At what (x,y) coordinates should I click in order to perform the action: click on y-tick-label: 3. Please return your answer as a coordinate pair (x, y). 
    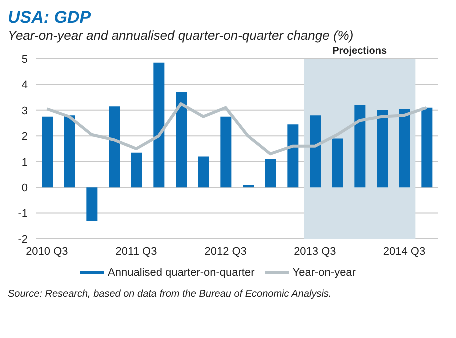
    Looking at the image, I should click on (25, 111).